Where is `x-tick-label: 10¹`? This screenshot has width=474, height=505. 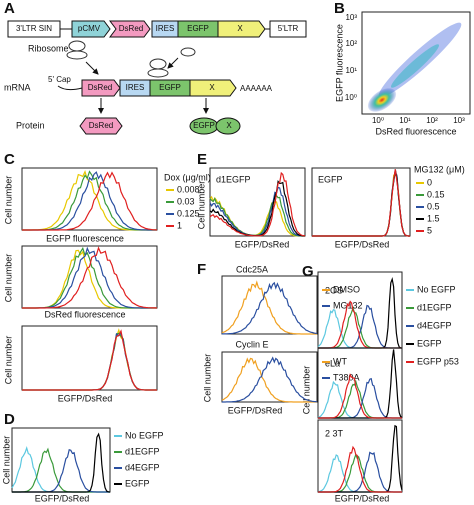
x-tick-label: 10¹ is located at coordinates (405, 120).